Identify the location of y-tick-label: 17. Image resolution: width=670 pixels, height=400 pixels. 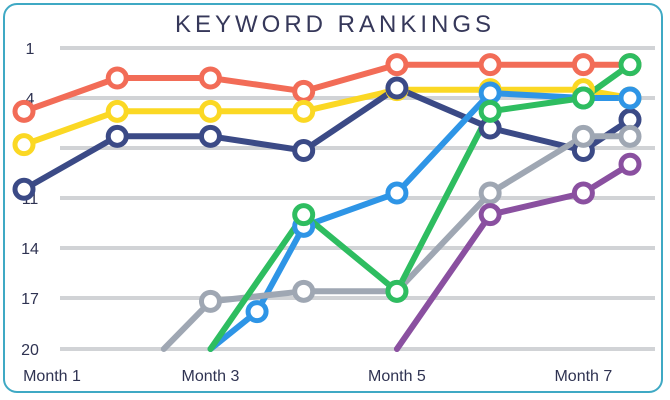
(30, 299).